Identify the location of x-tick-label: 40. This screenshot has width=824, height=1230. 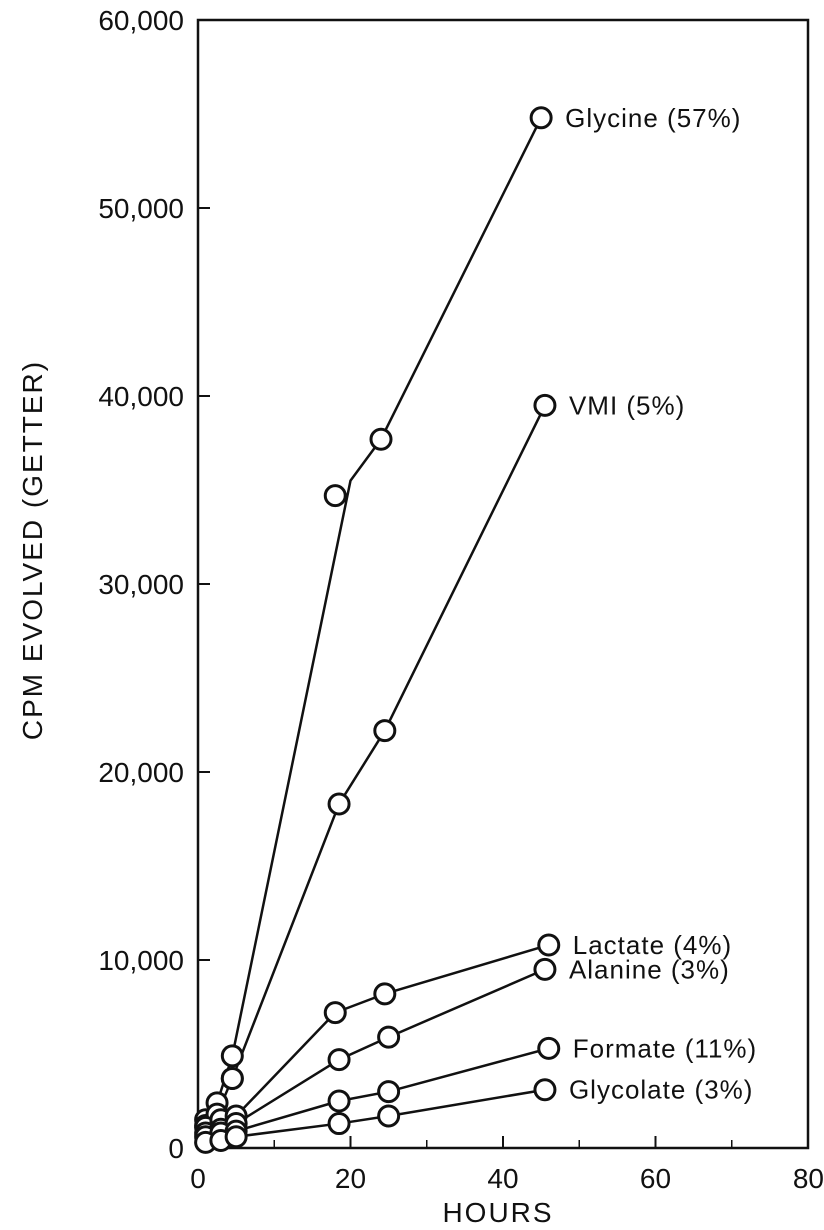
(502, 1178).